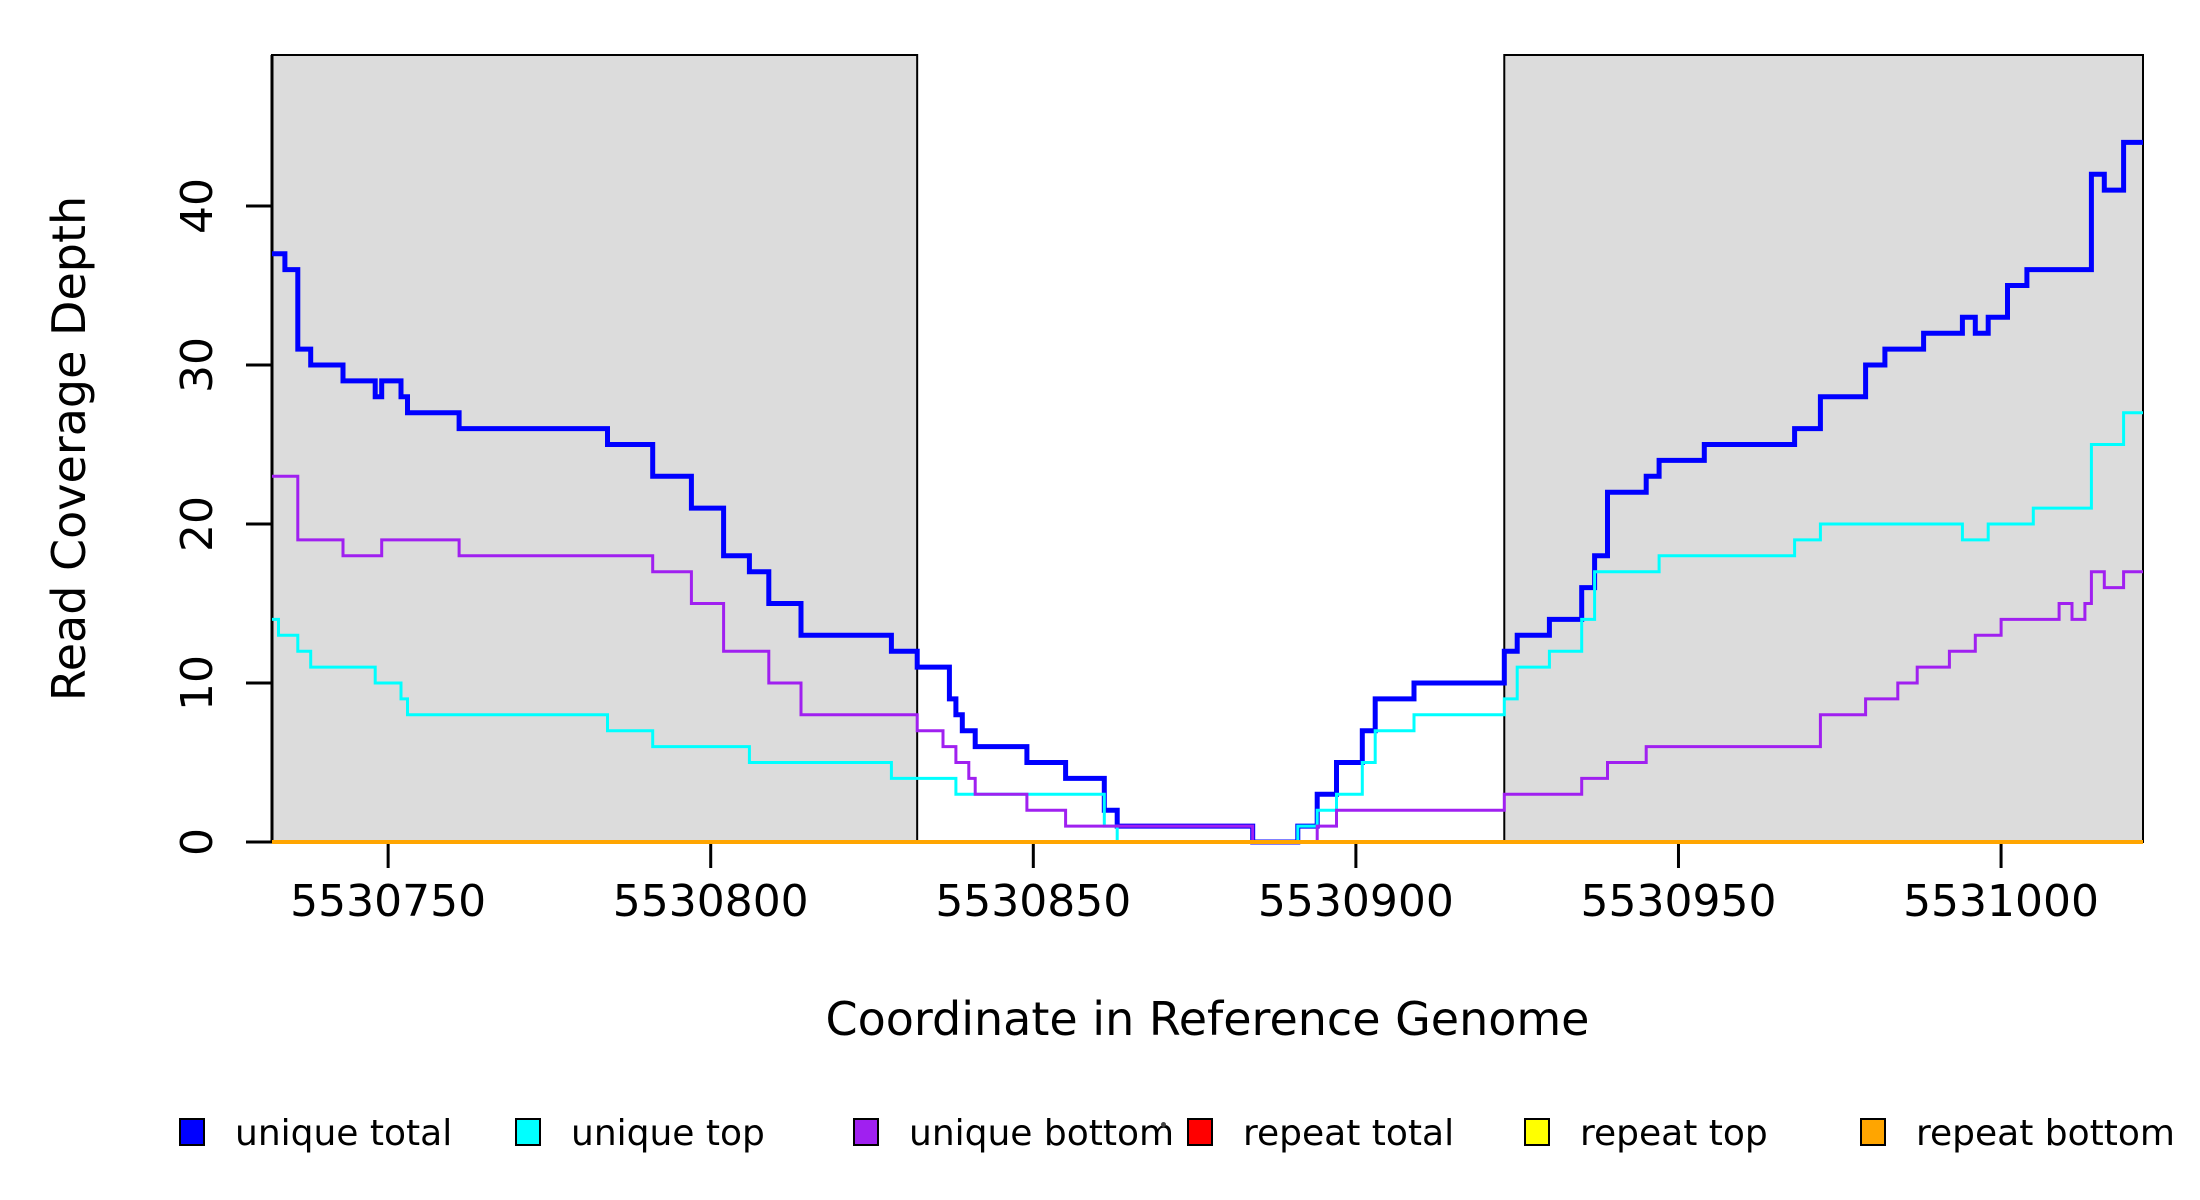 The image size is (2200, 1200). I want to click on legend-label: repeat bottom, so click(2045, 1133).